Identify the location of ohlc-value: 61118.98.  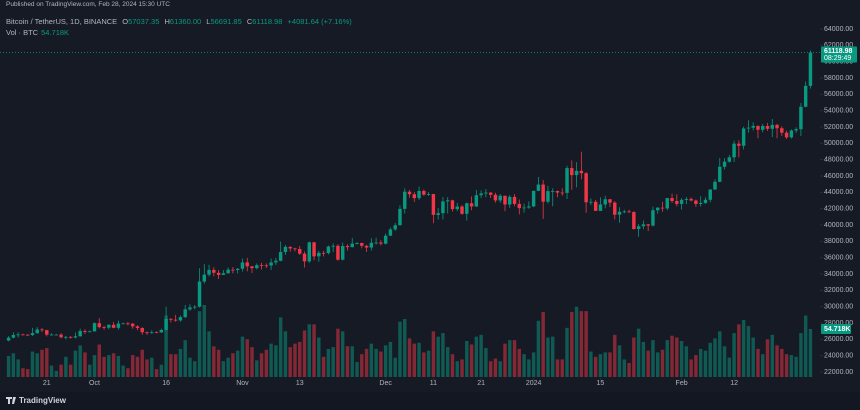
(267, 21).